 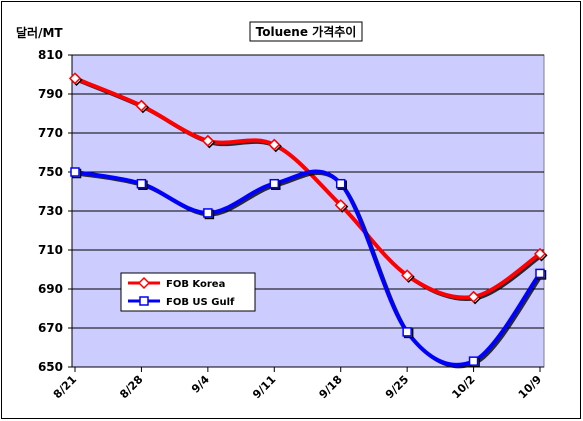 I want to click on legend-label: FOB US Gulf, so click(x=200, y=302).